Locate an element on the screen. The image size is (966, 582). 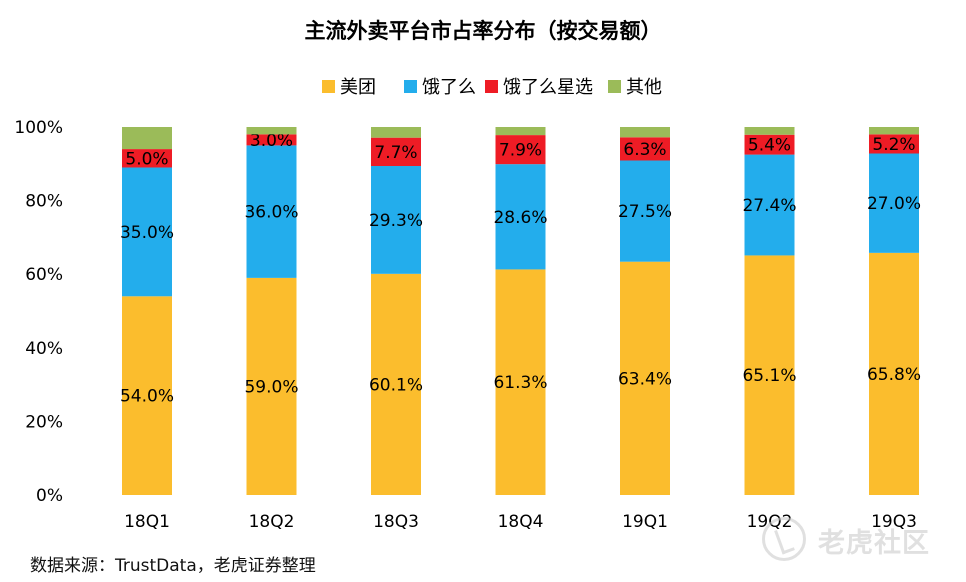
data-label: 35.0% is located at coordinates (147, 233).